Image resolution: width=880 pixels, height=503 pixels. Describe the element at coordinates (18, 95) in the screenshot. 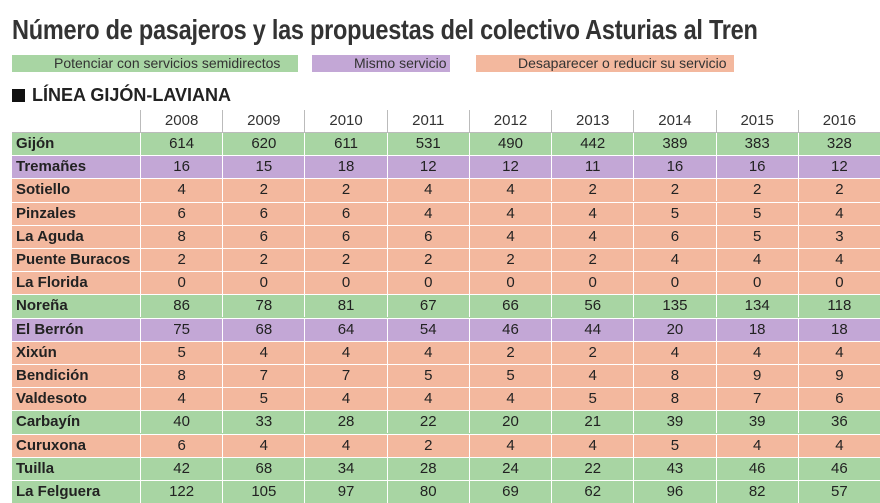

I see `section-marker` at that location.